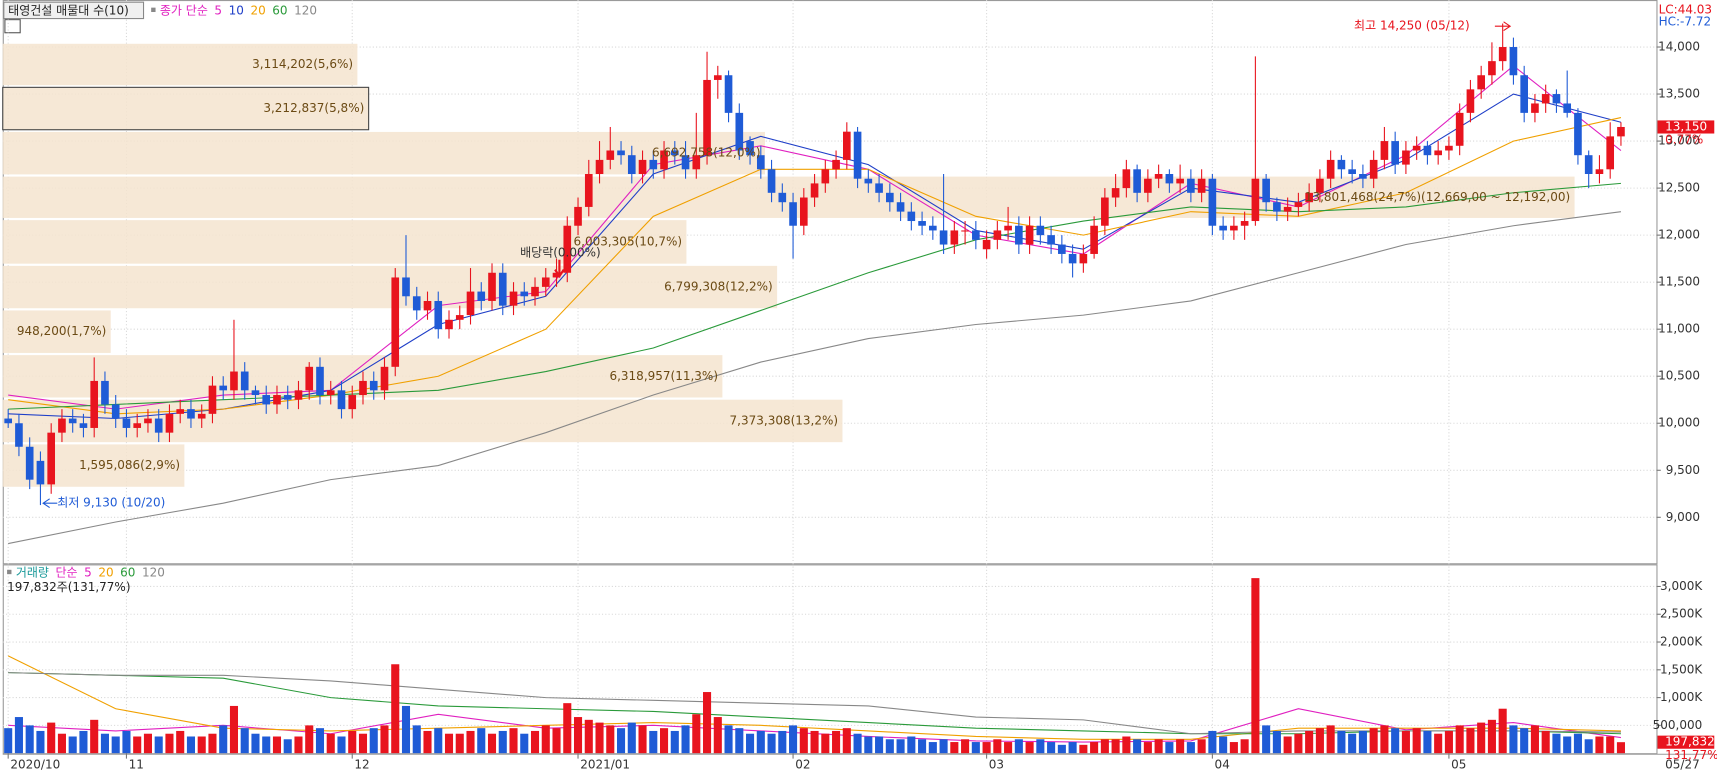  What do you see at coordinates (1437, 197) in the screenshot?
I see `profile-label: 13,801,468(24,7%)(12,669,00 ~ 12,192,00)` at bounding box center [1437, 197].